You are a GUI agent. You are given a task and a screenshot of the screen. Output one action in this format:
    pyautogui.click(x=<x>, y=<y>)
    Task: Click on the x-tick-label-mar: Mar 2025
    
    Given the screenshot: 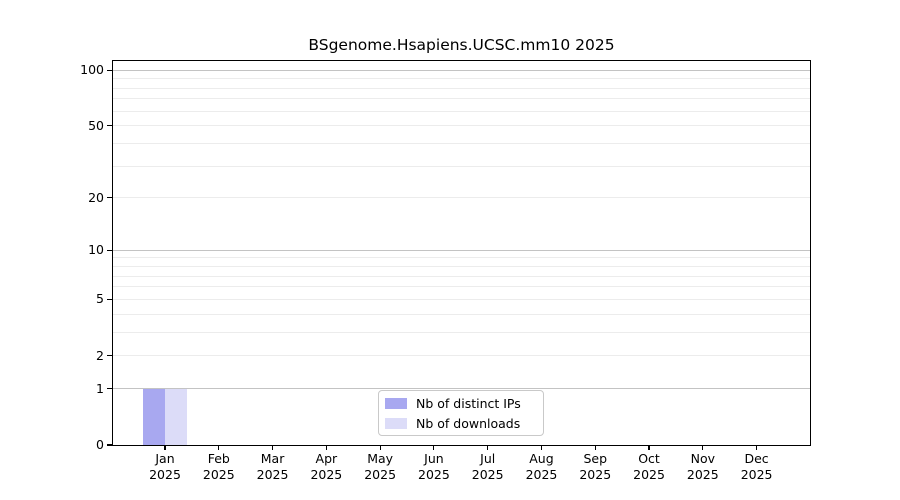 What is the action you would take?
    pyautogui.click(x=272, y=466)
    